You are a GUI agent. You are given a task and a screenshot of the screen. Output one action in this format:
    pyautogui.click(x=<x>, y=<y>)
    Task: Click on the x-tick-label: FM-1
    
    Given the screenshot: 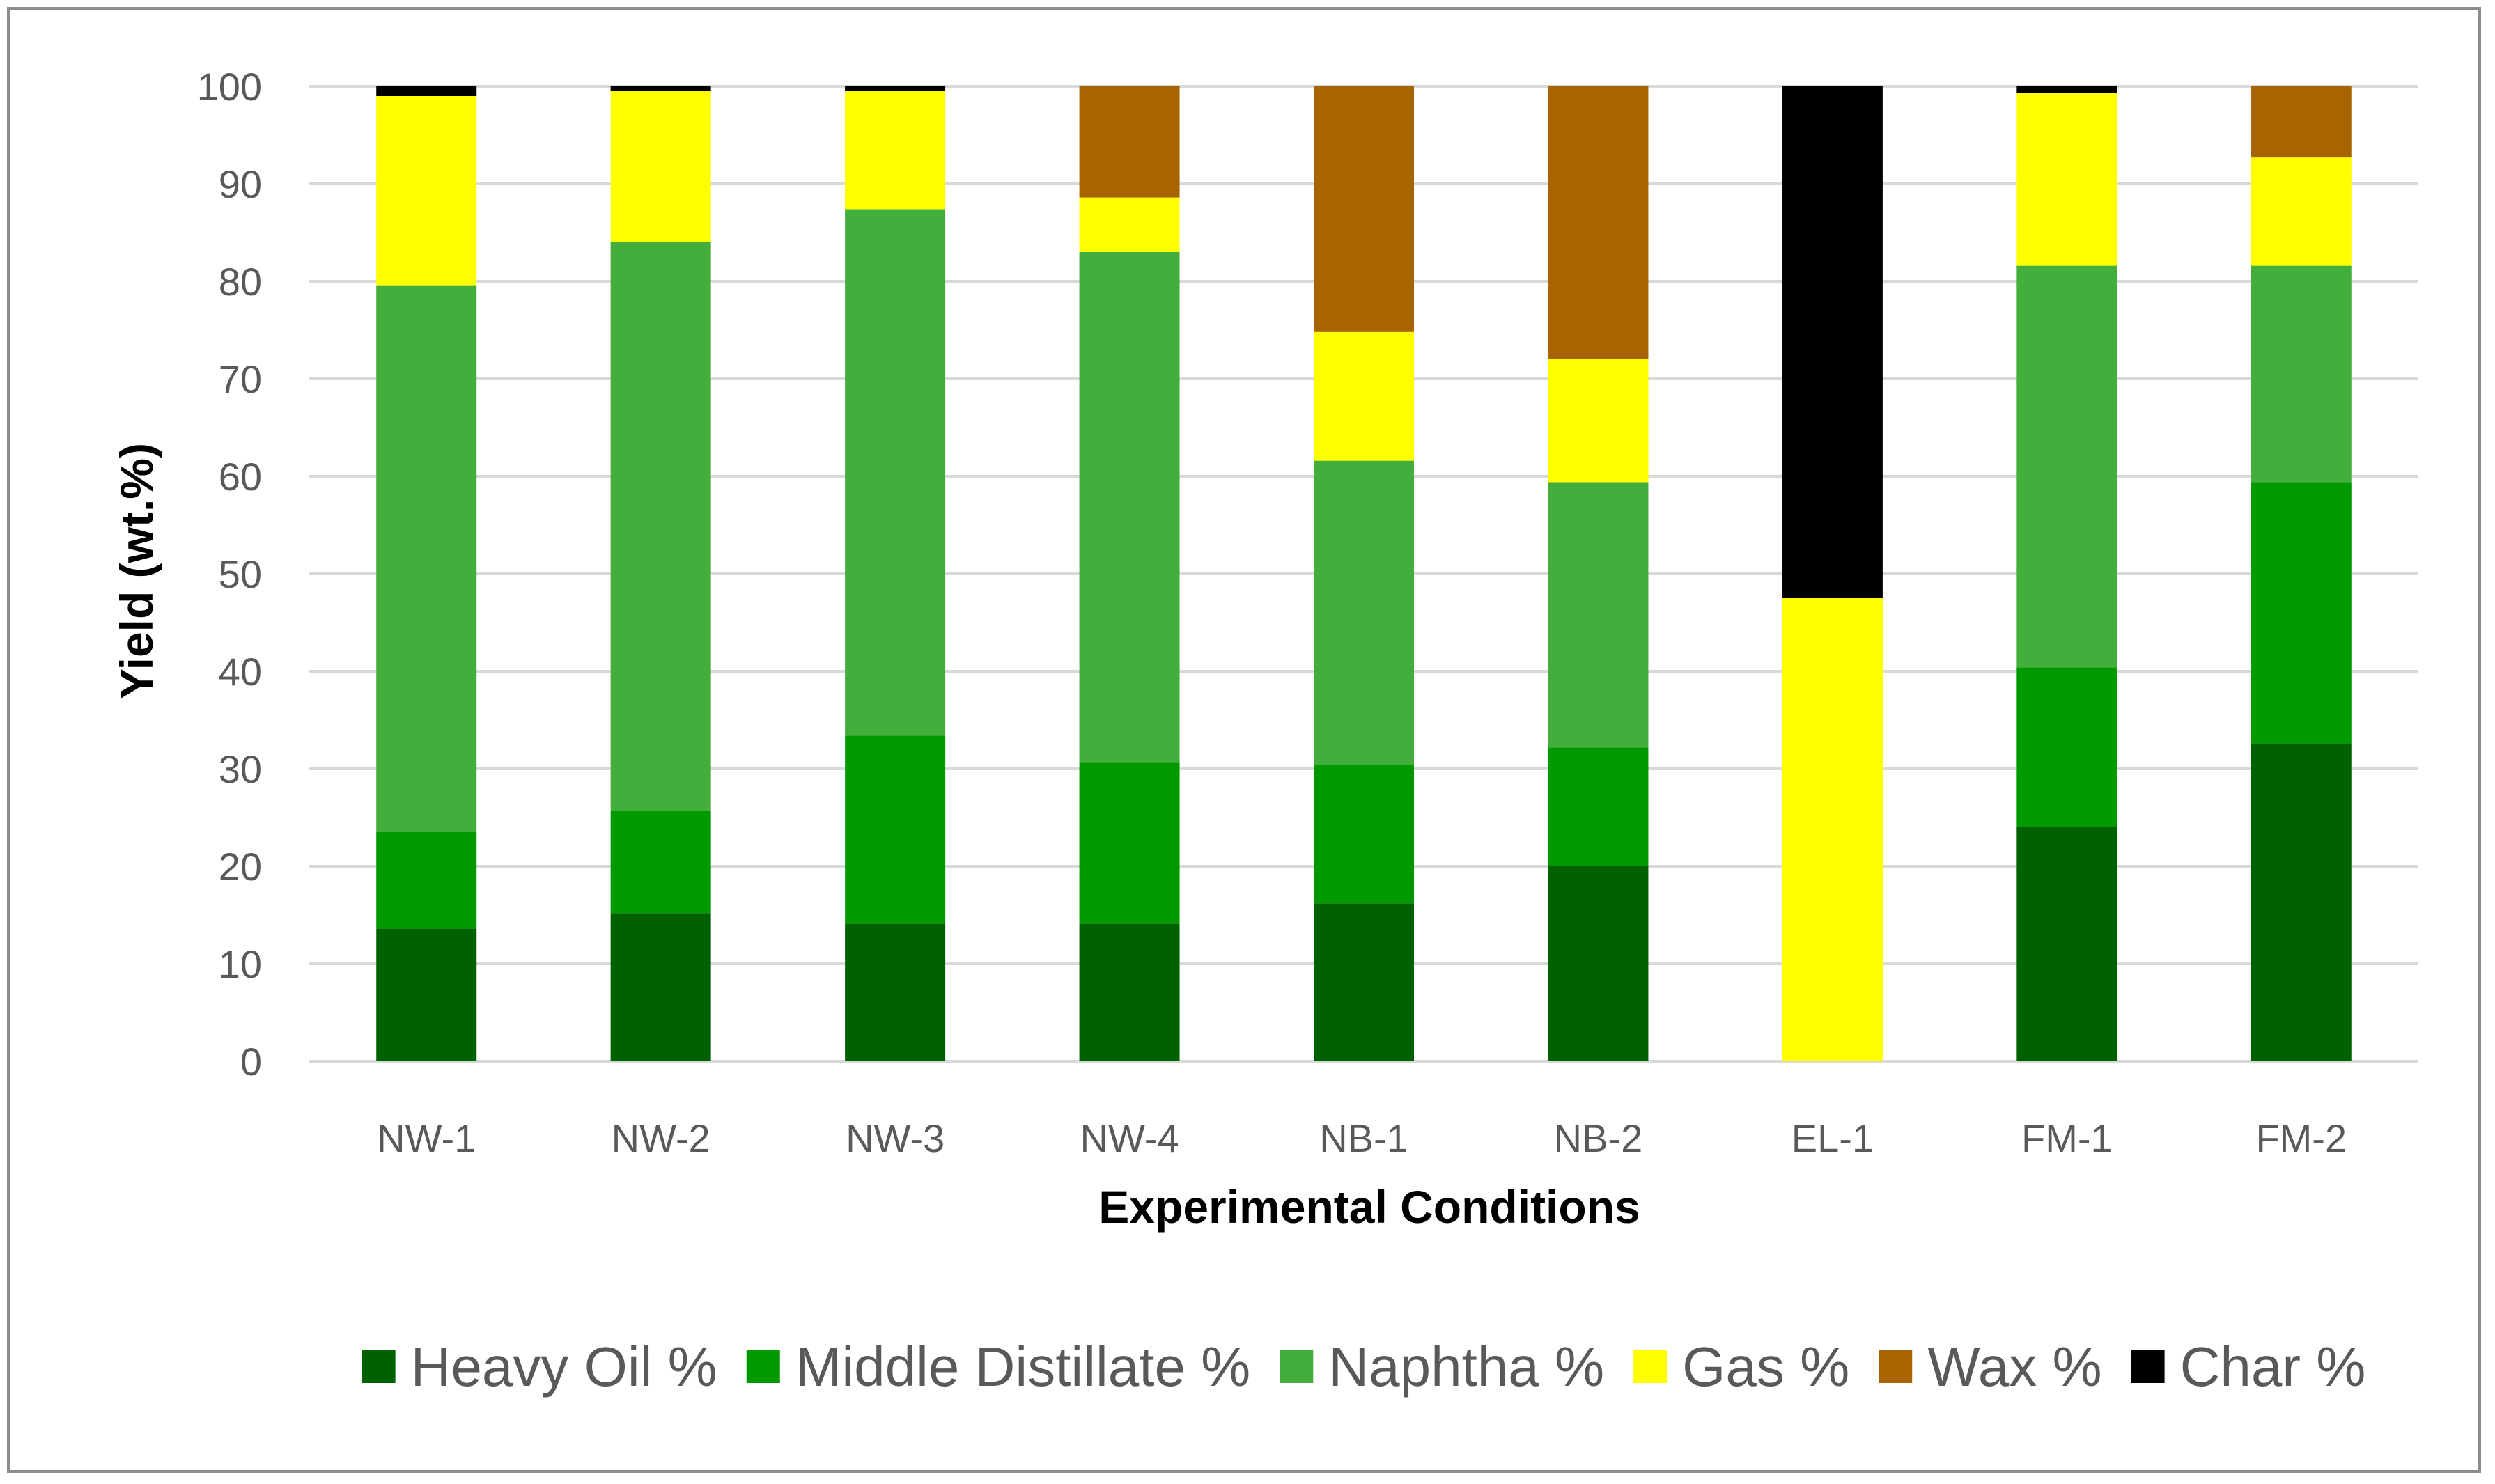 What is the action you would take?
    pyautogui.click(x=2067, y=1138)
    